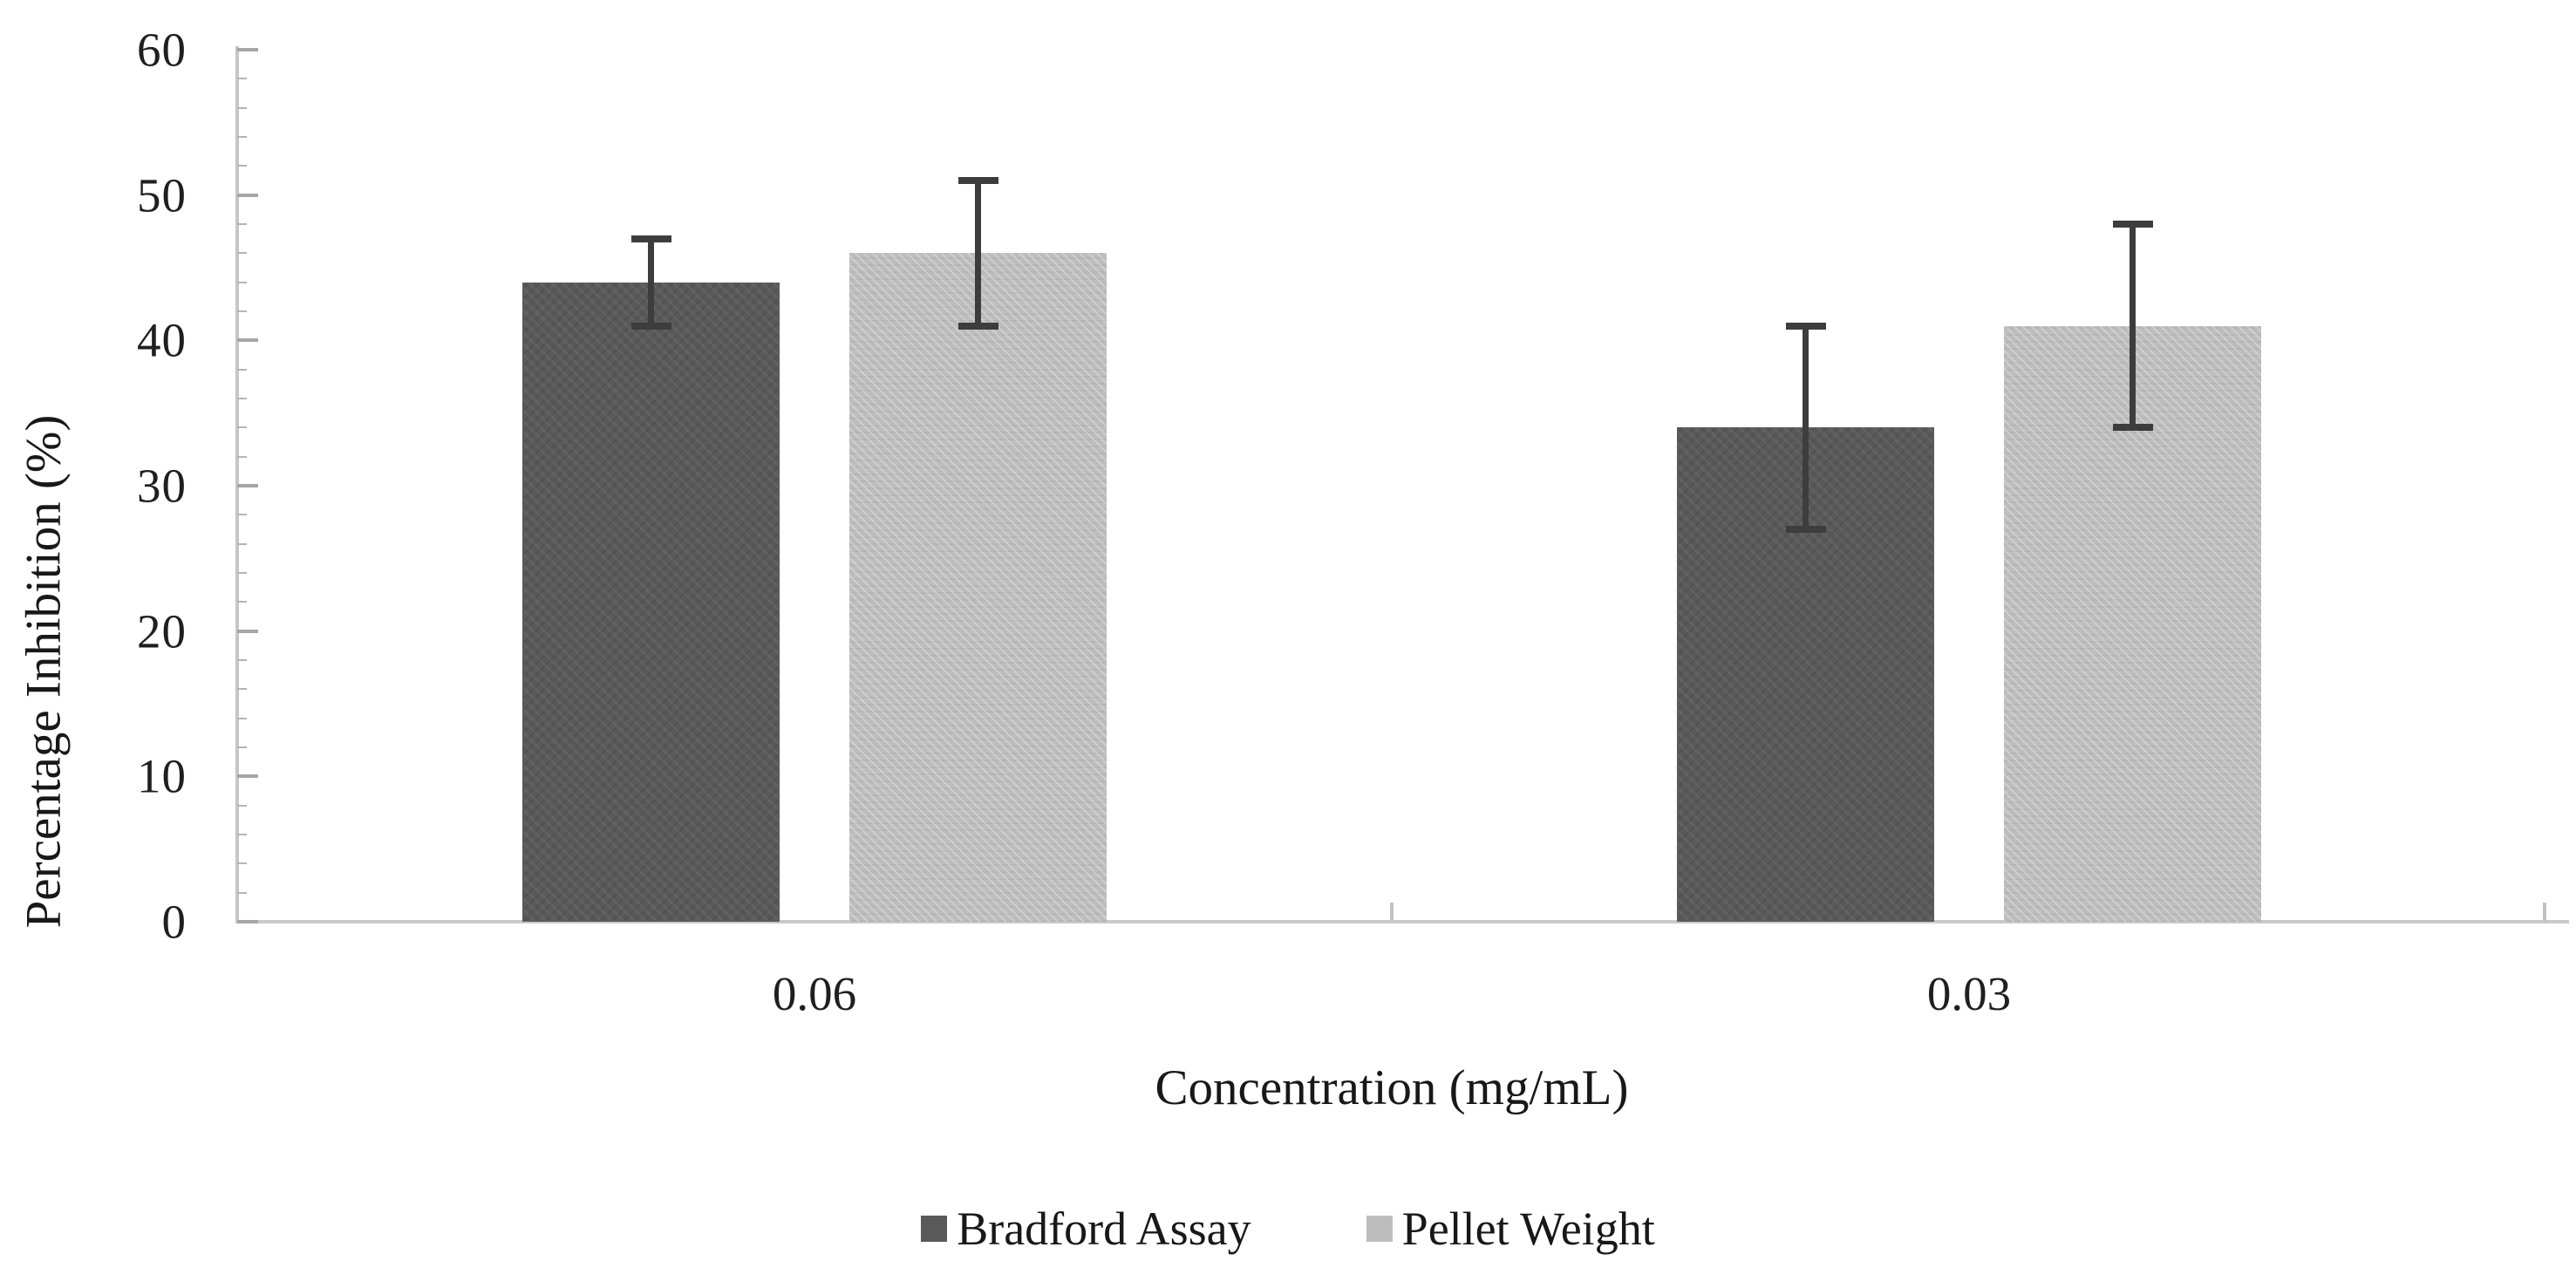 This screenshot has height=1288, width=2576. I want to click on legend-item-pellet-weight: Pellet Weight, so click(1511, 1229).